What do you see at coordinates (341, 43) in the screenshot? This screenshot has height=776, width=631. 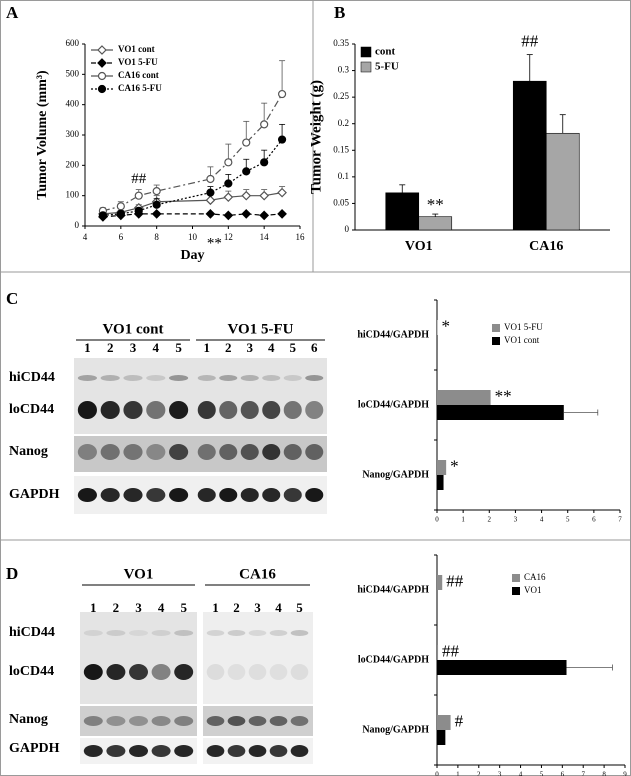 I see `y-tick-label: 0.35` at bounding box center [341, 43].